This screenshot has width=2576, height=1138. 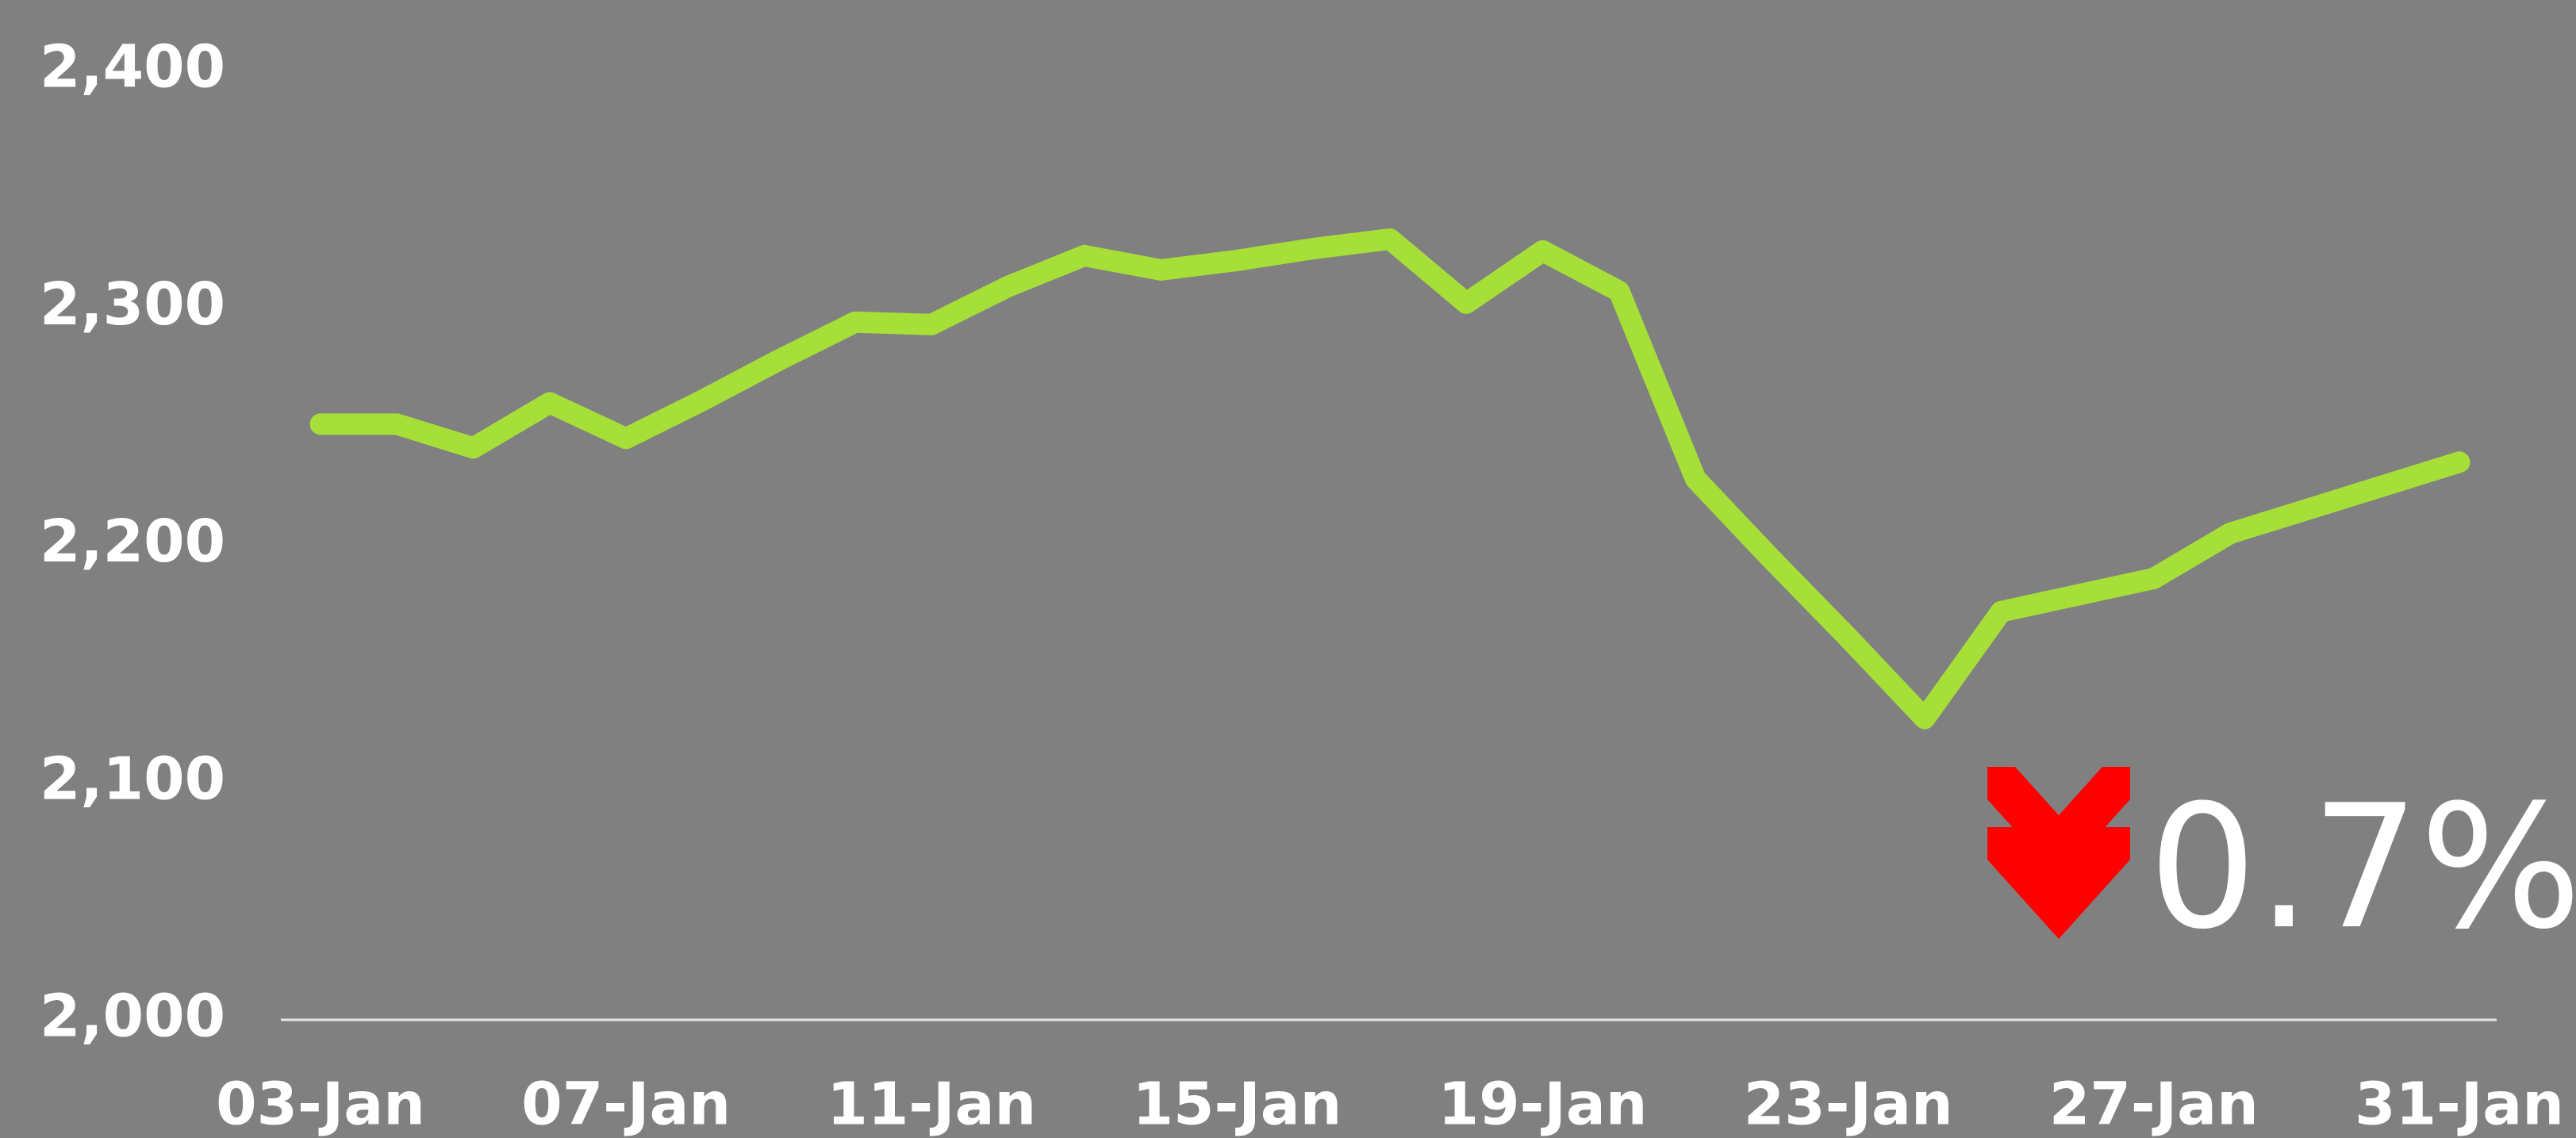 What do you see at coordinates (2459, 1104) in the screenshot?
I see `x-tick-label: 31-Jan` at bounding box center [2459, 1104].